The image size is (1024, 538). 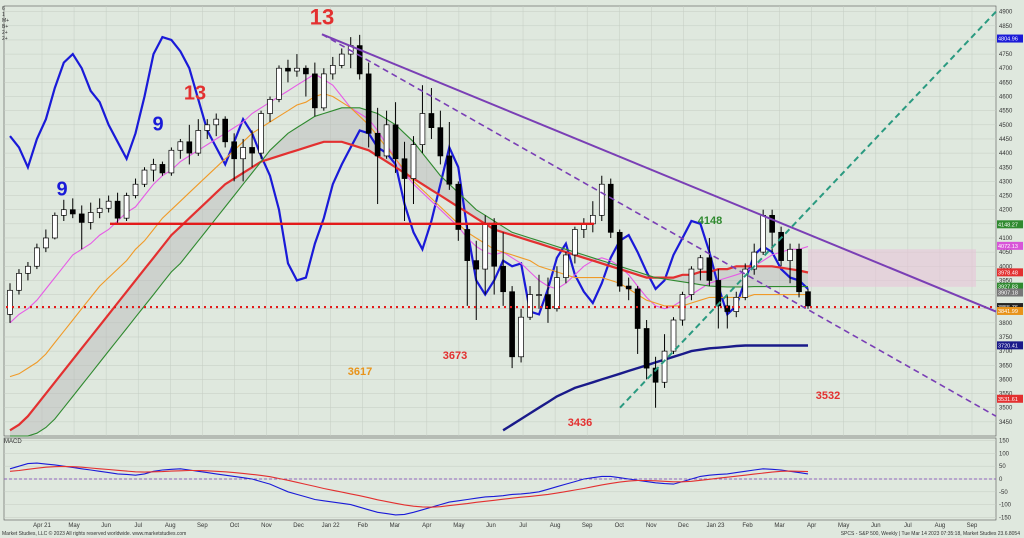 I want to click on y-tick-label: 3800, so click(x=1006, y=324).